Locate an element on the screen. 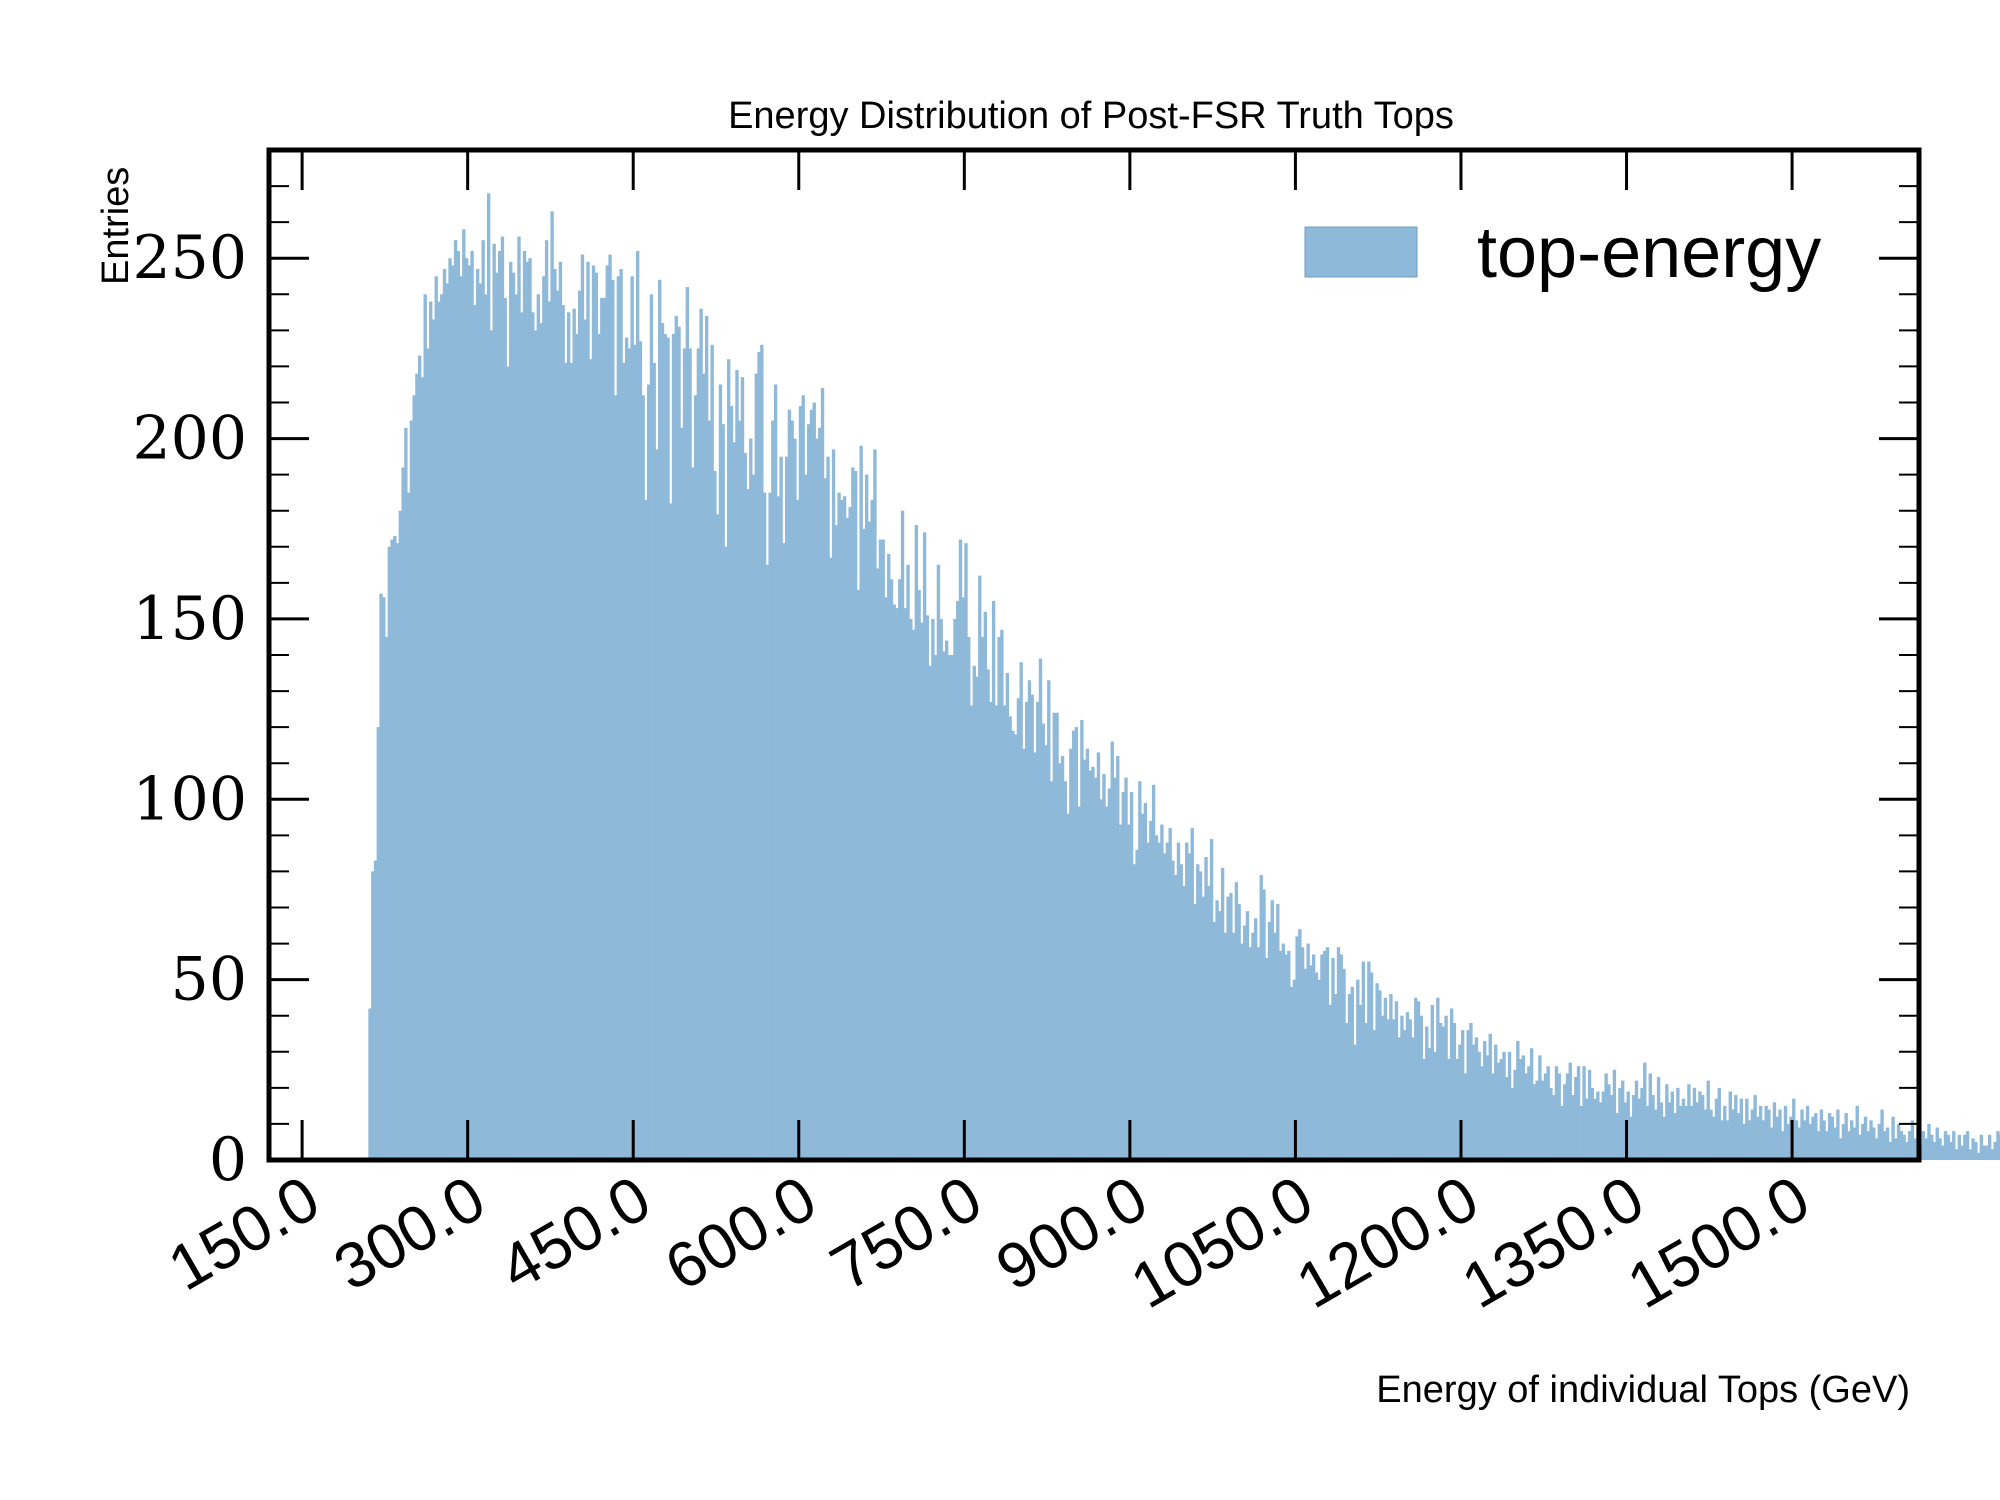  y-tick-label: 50 is located at coordinates (209, 980).